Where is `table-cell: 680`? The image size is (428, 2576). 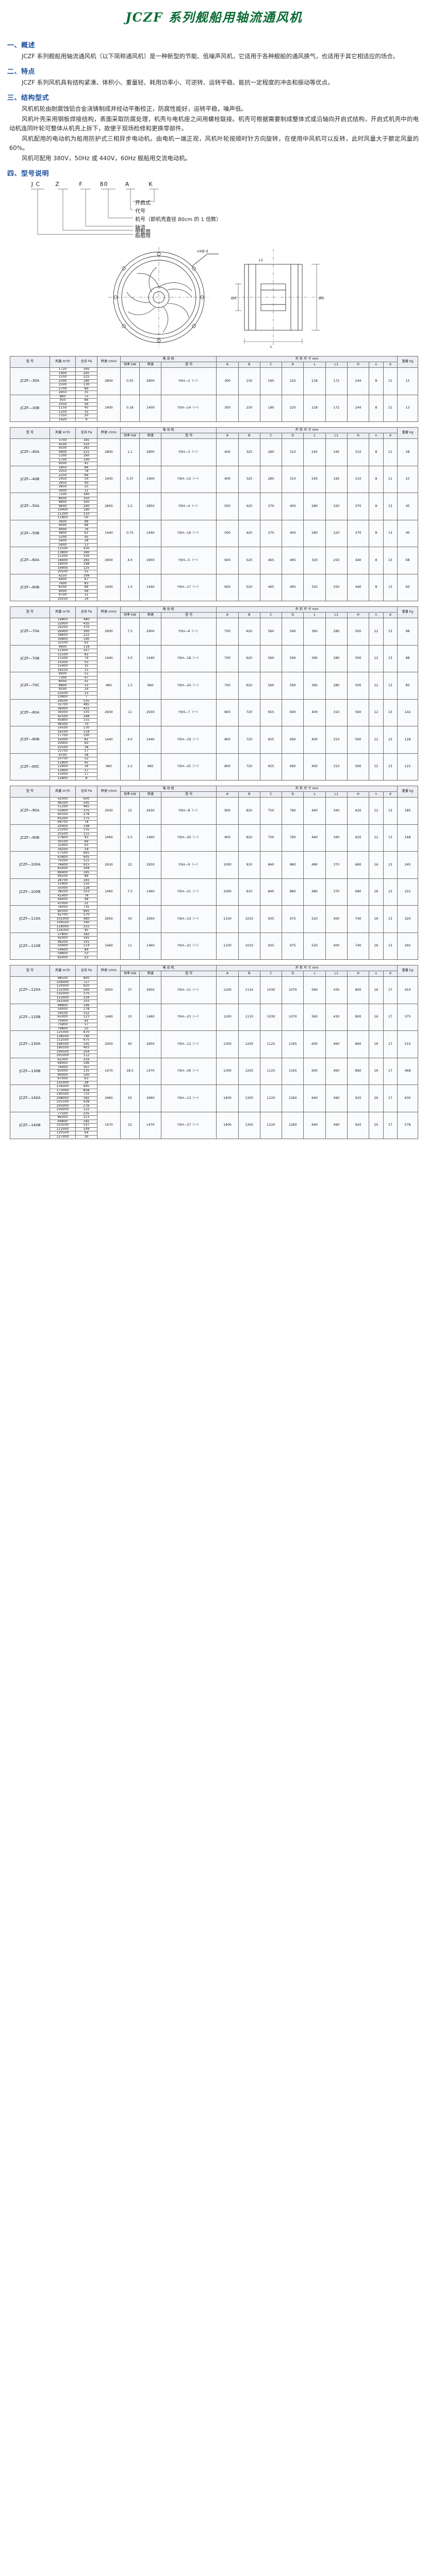 table-cell: 680 is located at coordinates (359, 892).